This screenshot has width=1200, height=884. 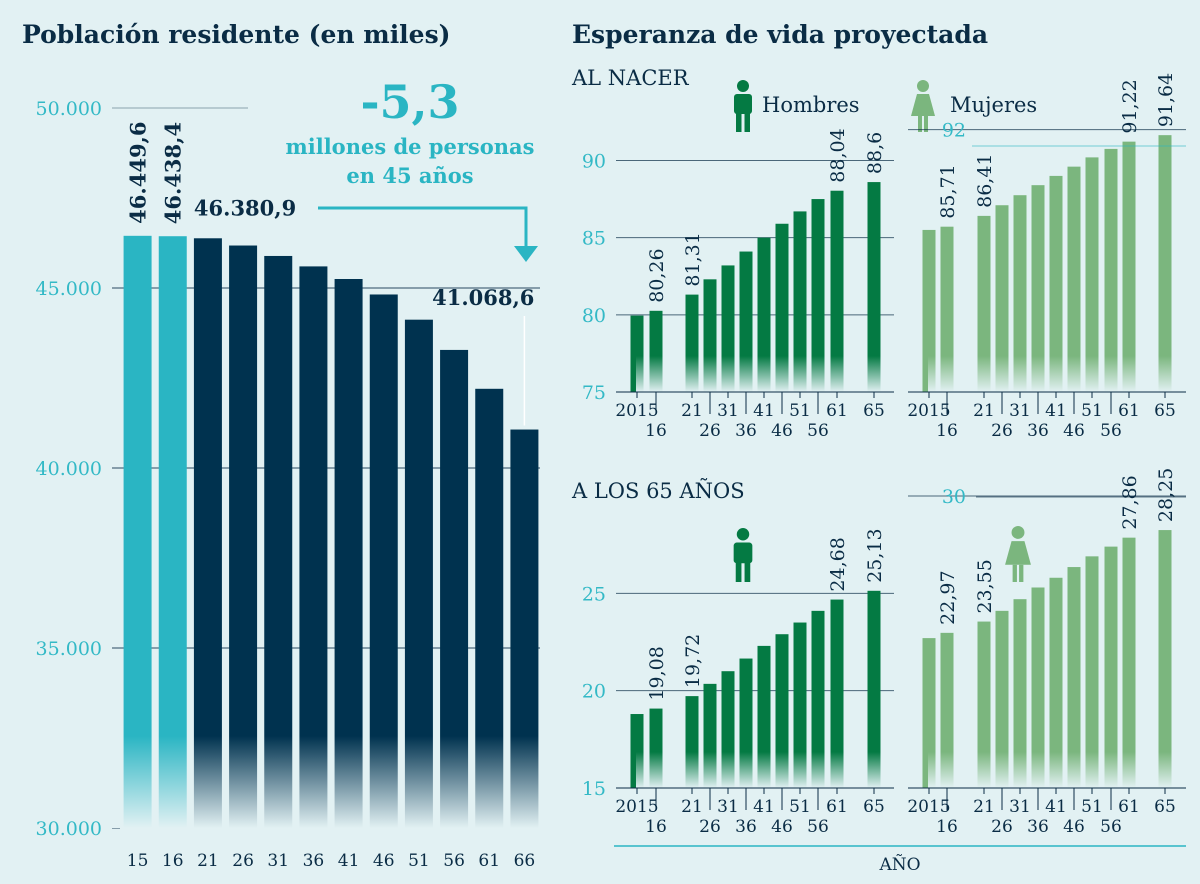 I want to click on woman-icon, so click(x=1018, y=554).